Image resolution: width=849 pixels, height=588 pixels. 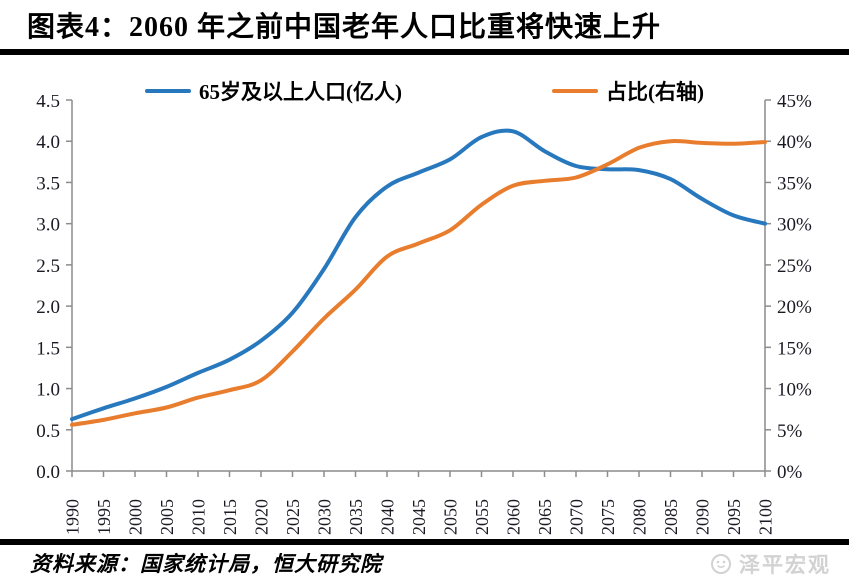 I want to click on watermark-text: 泽平宏观, so click(x=785, y=565).